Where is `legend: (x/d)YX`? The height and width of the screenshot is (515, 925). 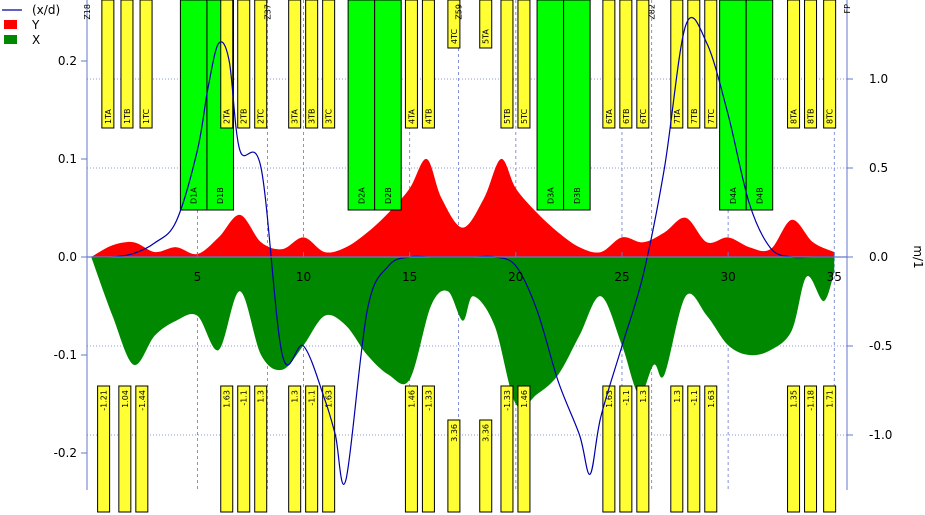 legend: (x/d)YX is located at coordinates (31, 25).